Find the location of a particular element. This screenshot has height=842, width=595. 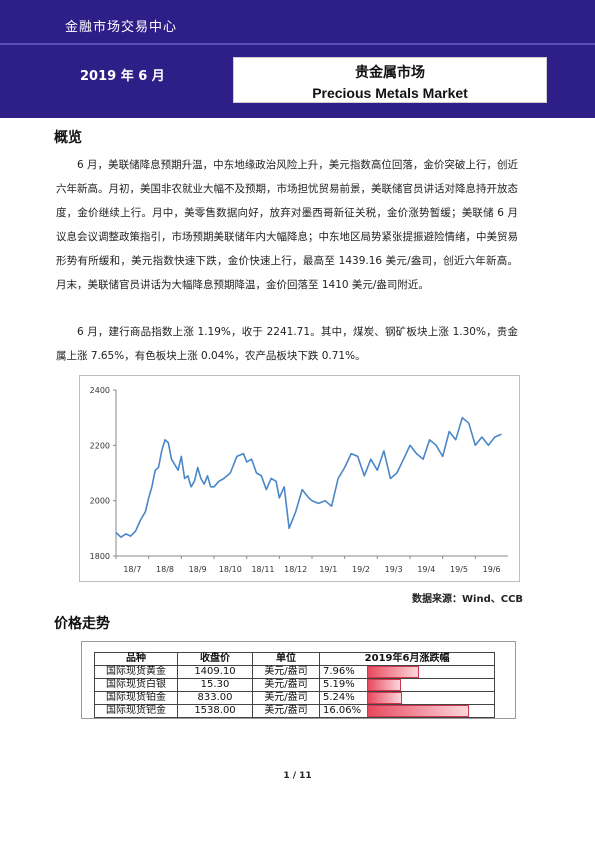

overview-heading: 概览 is located at coordinates (68, 138).